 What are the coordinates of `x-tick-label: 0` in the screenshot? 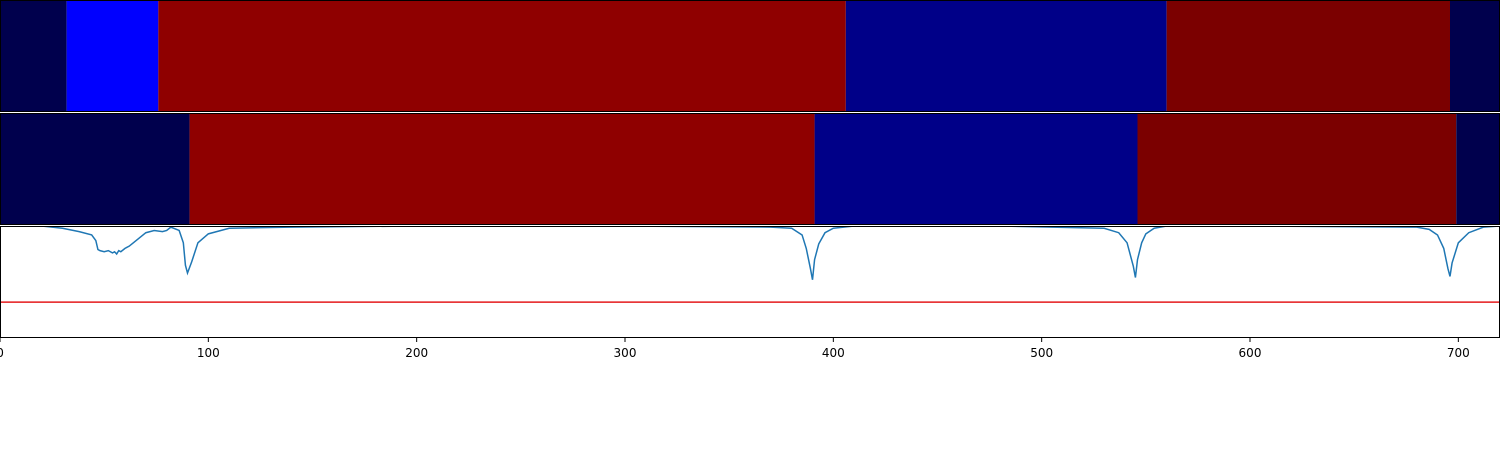 It's located at (2, 353).